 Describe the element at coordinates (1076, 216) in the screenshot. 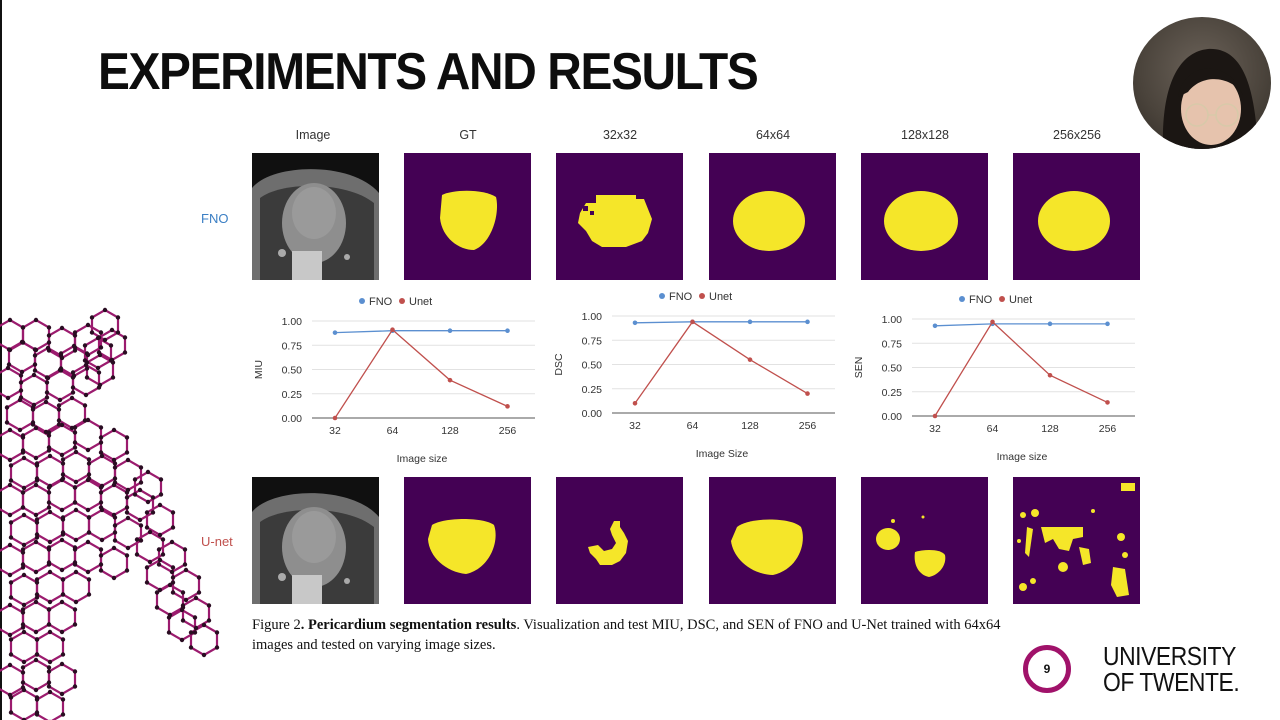

I see `mask-256-fno` at that location.